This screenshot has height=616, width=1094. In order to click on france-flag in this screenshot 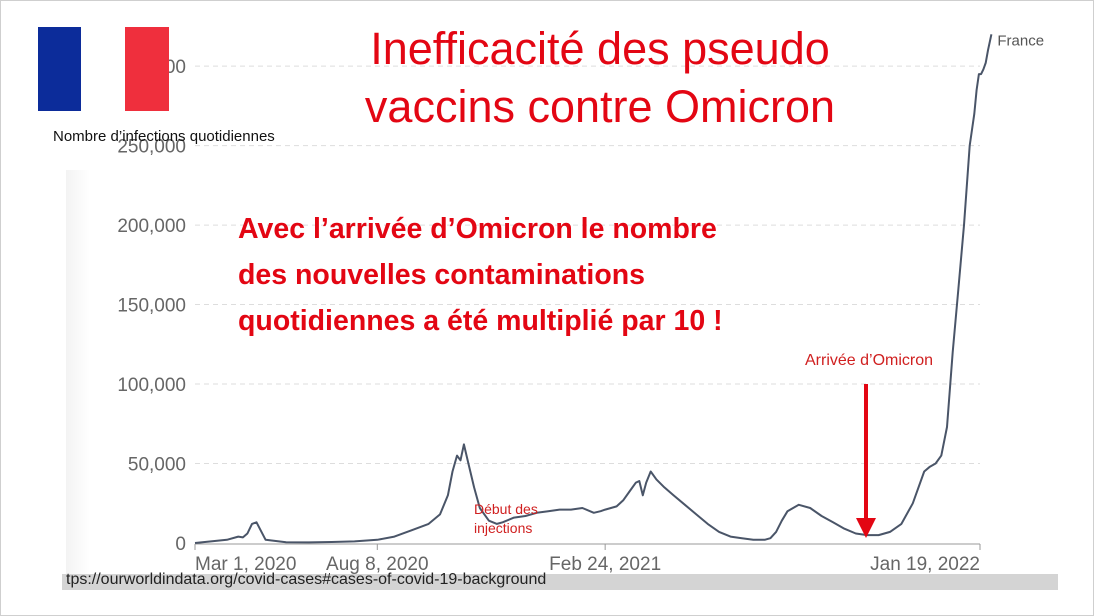, I will do `click(103, 69)`.